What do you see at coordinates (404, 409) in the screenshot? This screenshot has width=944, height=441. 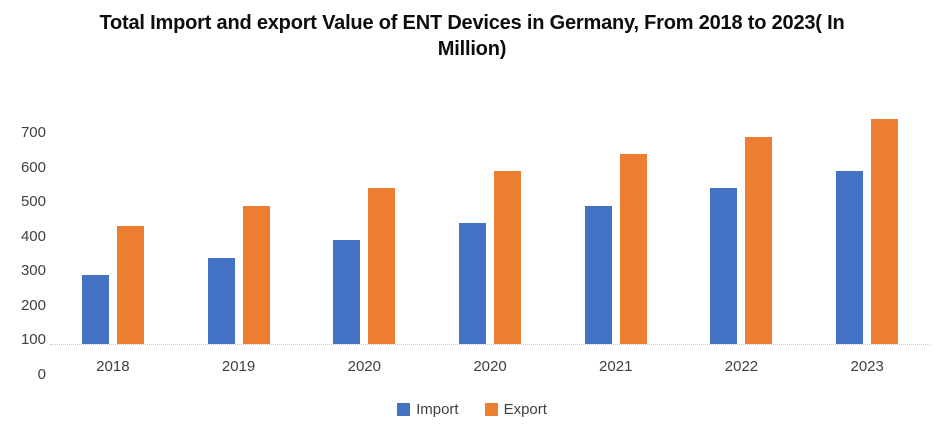 I see `legend-swatch-import` at bounding box center [404, 409].